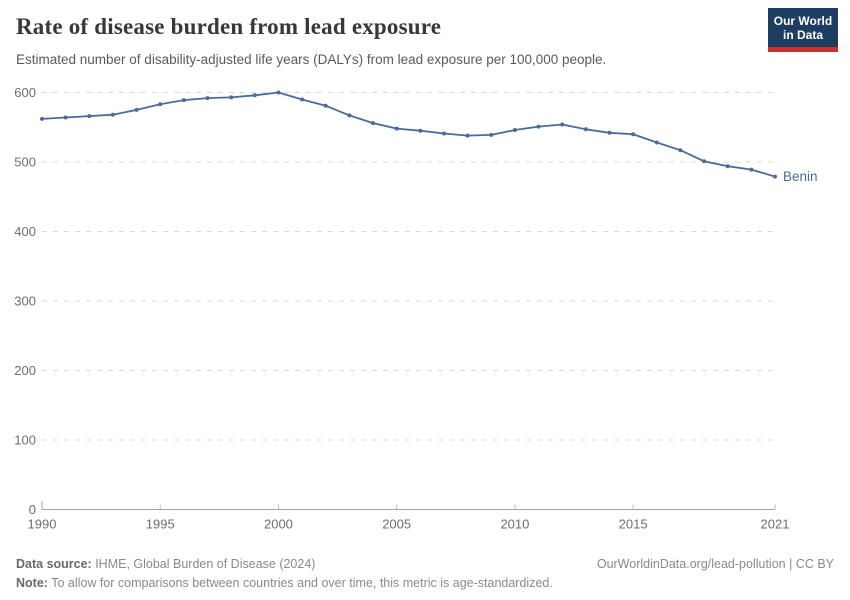 This screenshot has height=600, width=850. I want to click on owid-logo: Our World in Data, so click(803, 30).